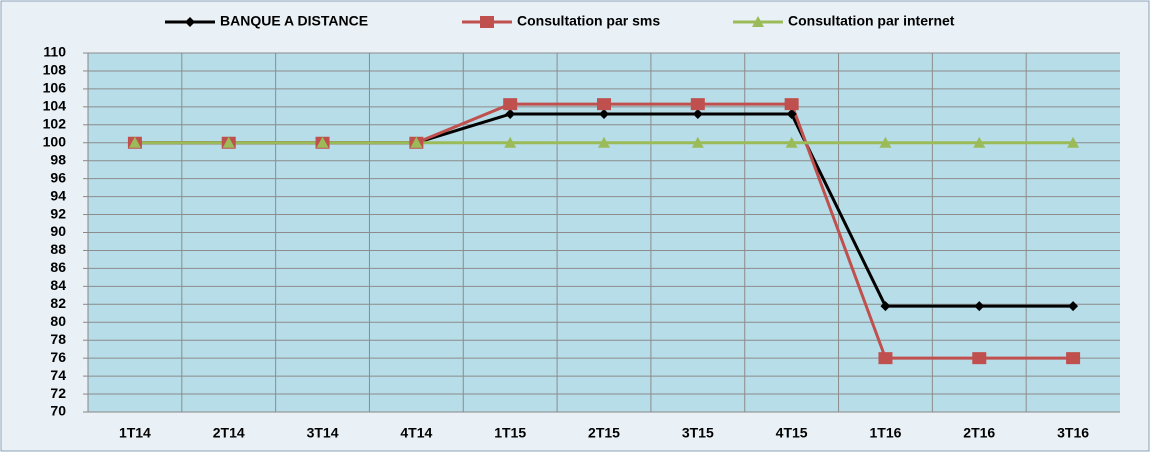  Describe the element at coordinates (135, 433) in the screenshot. I see `x-tick-label: 1T14` at that location.